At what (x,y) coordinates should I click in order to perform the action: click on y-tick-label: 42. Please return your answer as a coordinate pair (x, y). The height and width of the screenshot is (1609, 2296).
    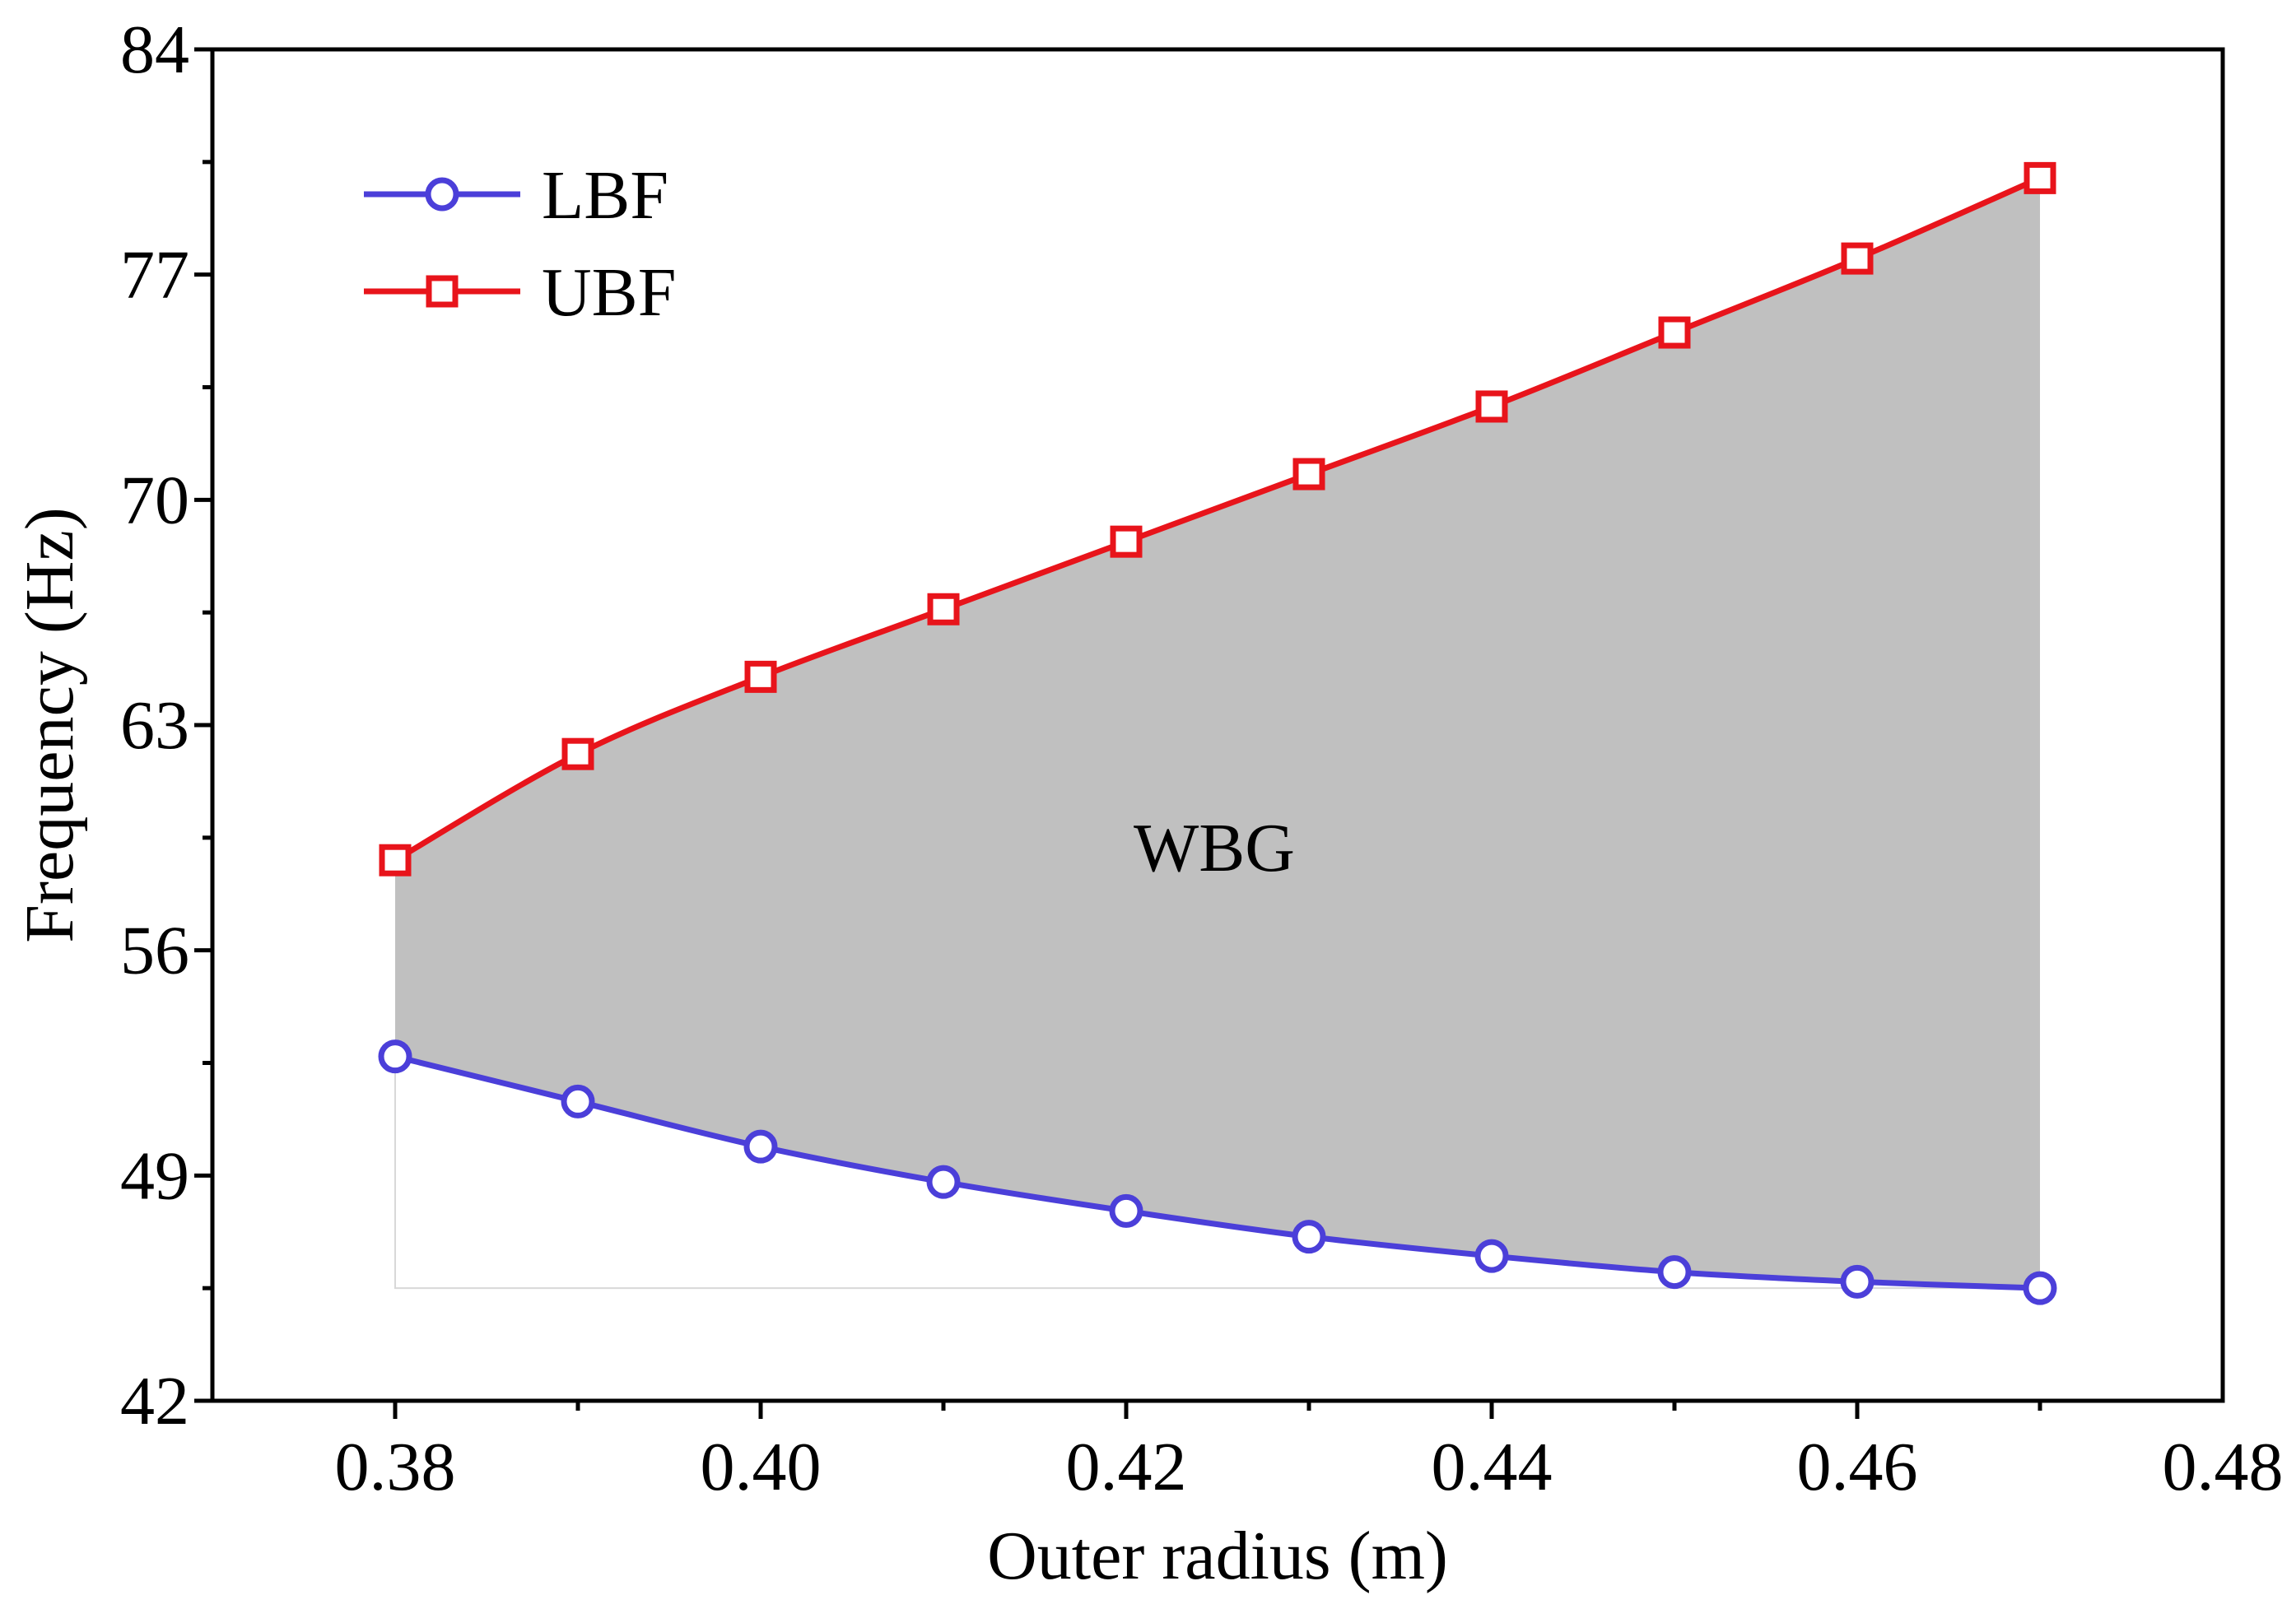
    Looking at the image, I should click on (154, 1401).